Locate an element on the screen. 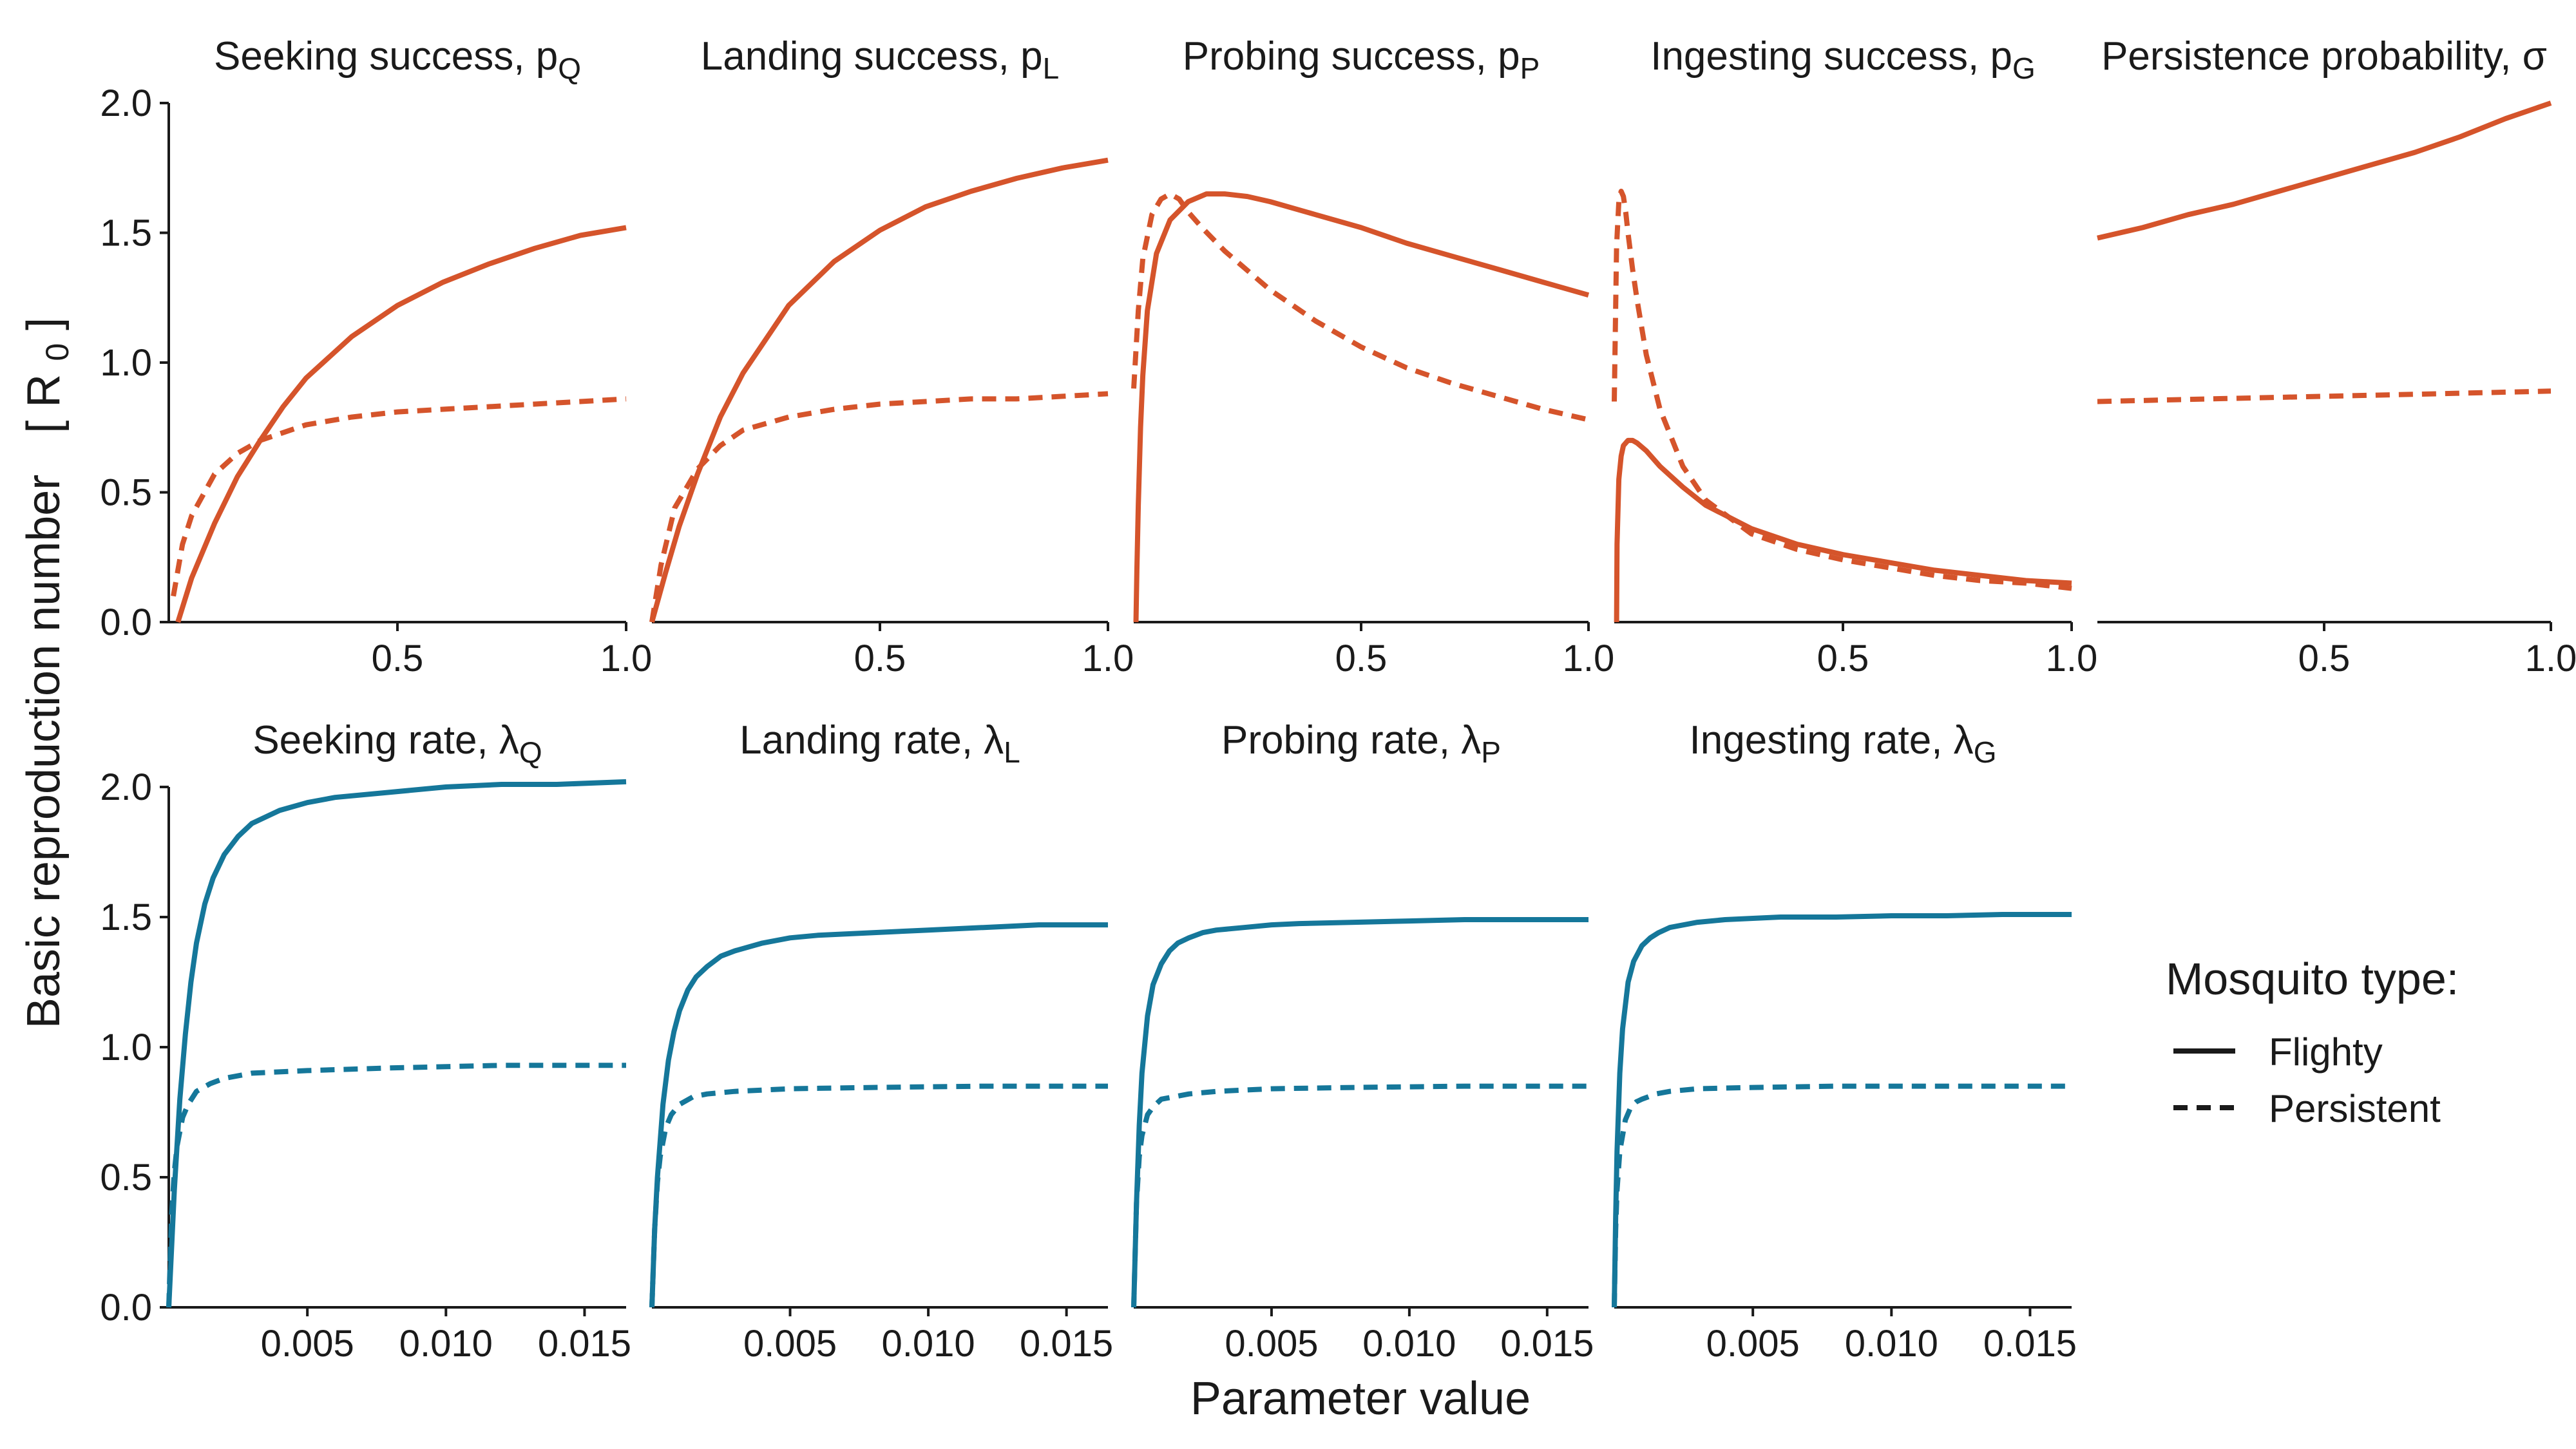 The height and width of the screenshot is (1449, 2576). panel-title: Ingesting success, pG is located at coordinates (1843, 60).